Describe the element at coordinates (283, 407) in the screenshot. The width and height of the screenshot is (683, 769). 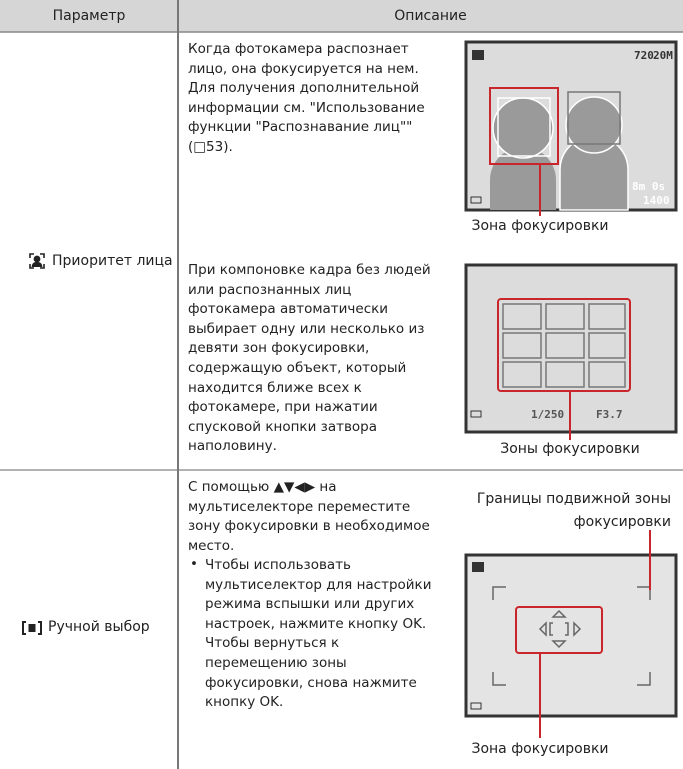
I see `text-line: фотокамере, при нажатии` at that location.